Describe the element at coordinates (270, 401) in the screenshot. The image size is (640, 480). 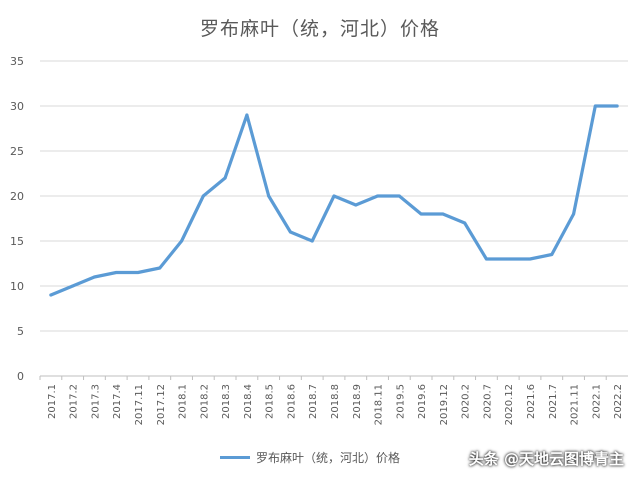
I see `x-tick-label: 2018.5` at that location.